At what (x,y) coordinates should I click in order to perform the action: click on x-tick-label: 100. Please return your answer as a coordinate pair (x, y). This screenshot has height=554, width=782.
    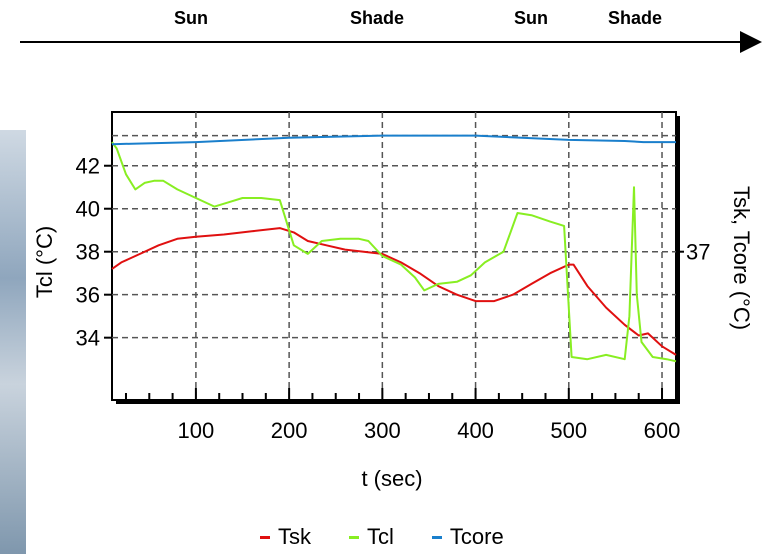
    Looking at the image, I should click on (196, 430).